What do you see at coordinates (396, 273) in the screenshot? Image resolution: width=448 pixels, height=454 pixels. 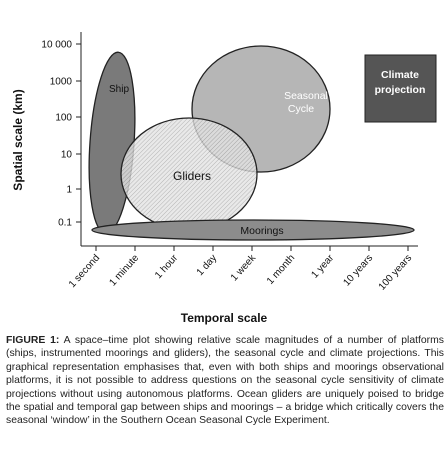 I see `x-tick-label: 100 years` at bounding box center [396, 273].